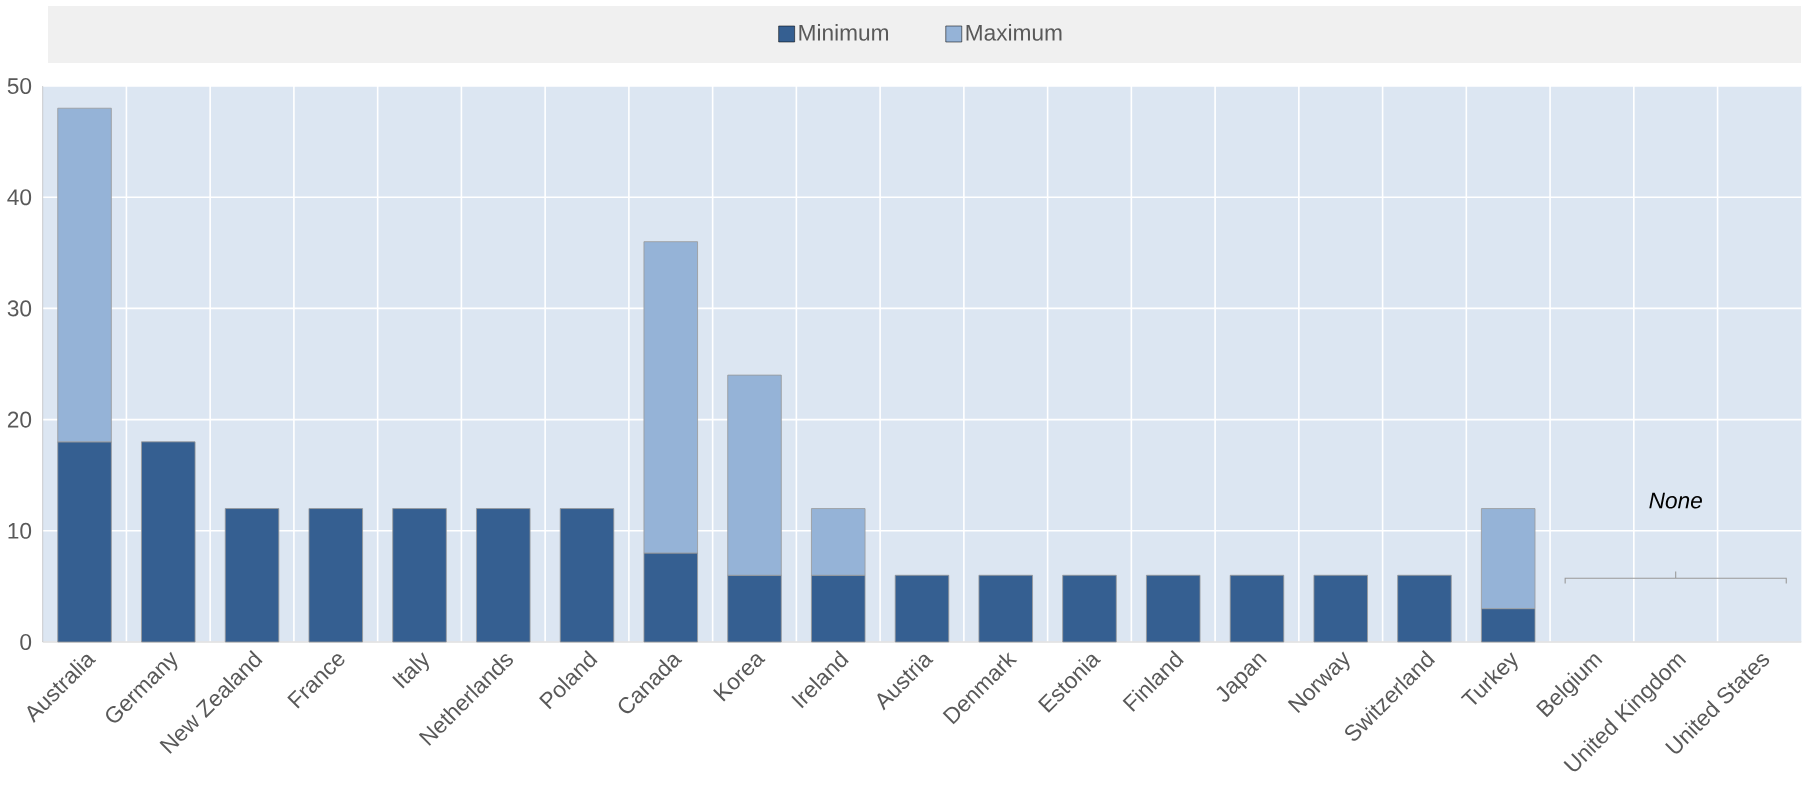 This screenshot has height=789, width=1805. What do you see at coordinates (19, 197) in the screenshot?
I see `y-tick-label: 40` at bounding box center [19, 197].